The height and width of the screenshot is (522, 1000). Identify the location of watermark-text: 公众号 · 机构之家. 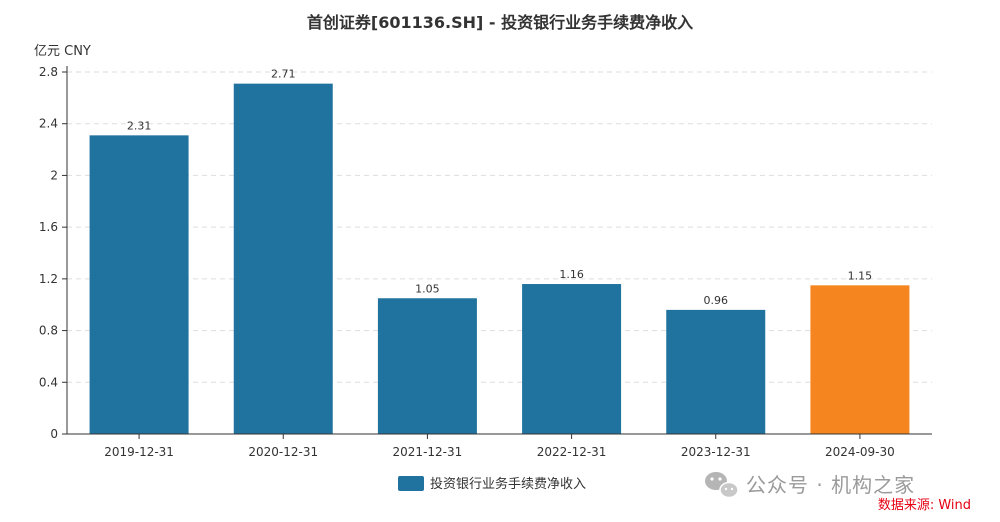
(830, 485).